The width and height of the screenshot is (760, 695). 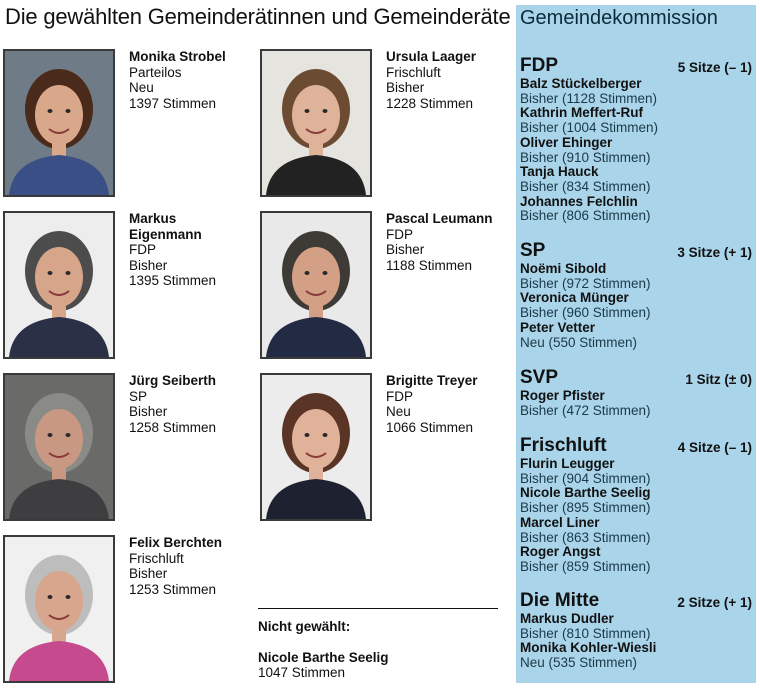 What do you see at coordinates (635, 403) in the screenshot?
I see `commission-member: Roger Pfister Bisher (472 Stimmen)` at bounding box center [635, 403].